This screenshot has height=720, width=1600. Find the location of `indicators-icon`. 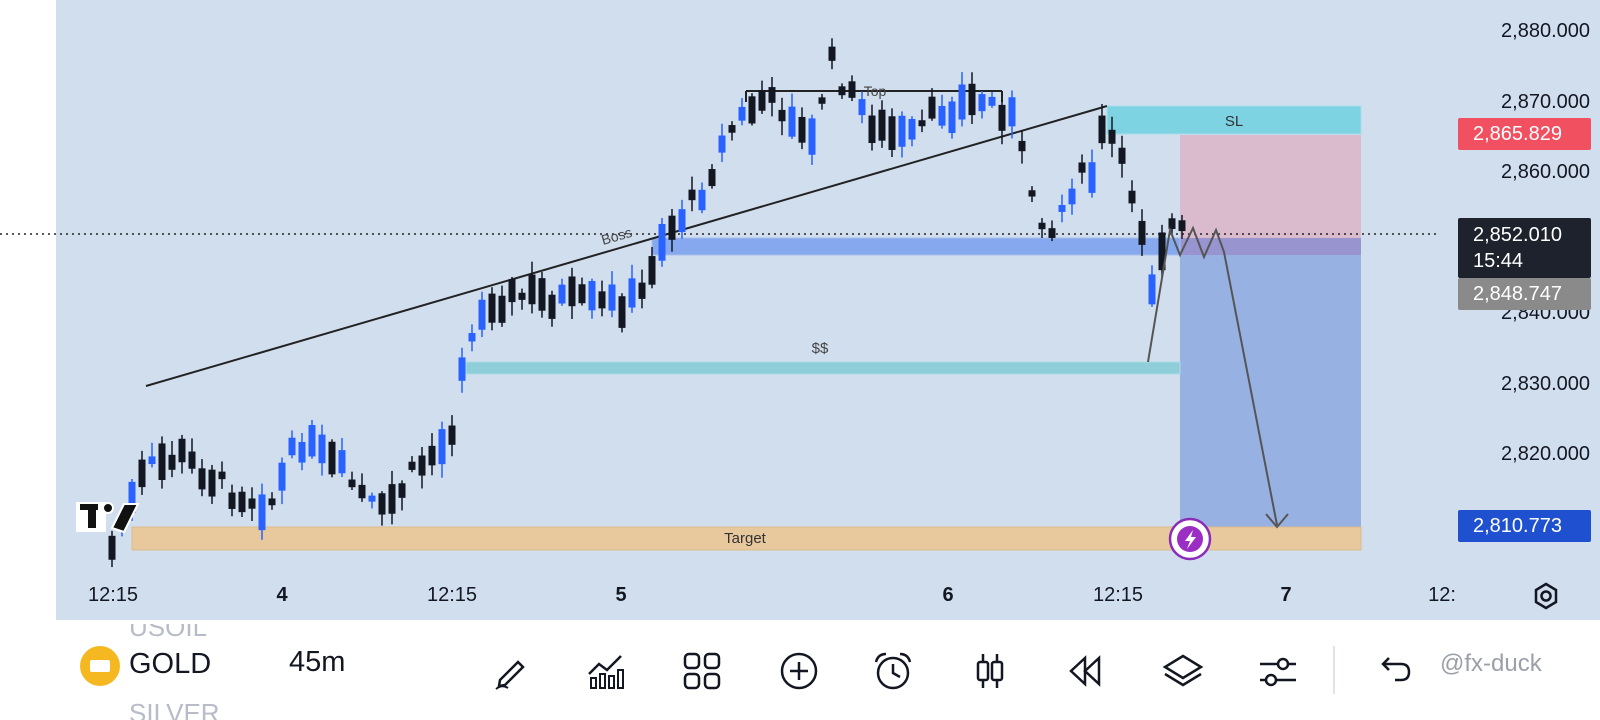

indicators-icon is located at coordinates (606, 671).